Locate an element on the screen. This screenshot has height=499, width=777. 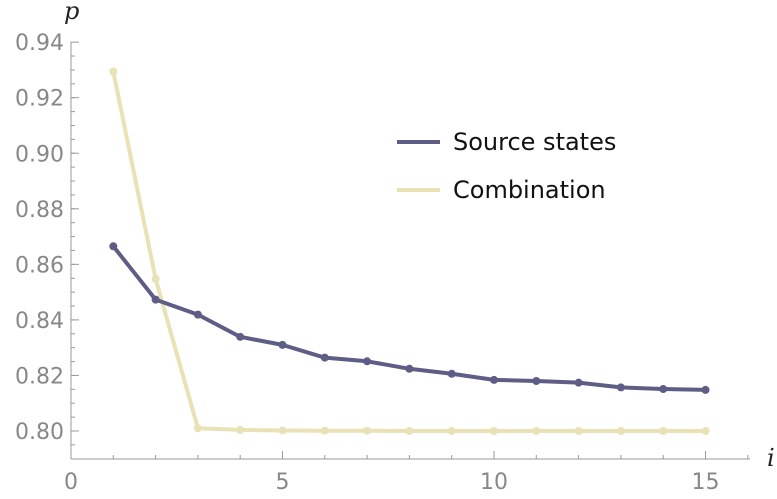
legend-label-combination: Combination is located at coordinates (529, 190).